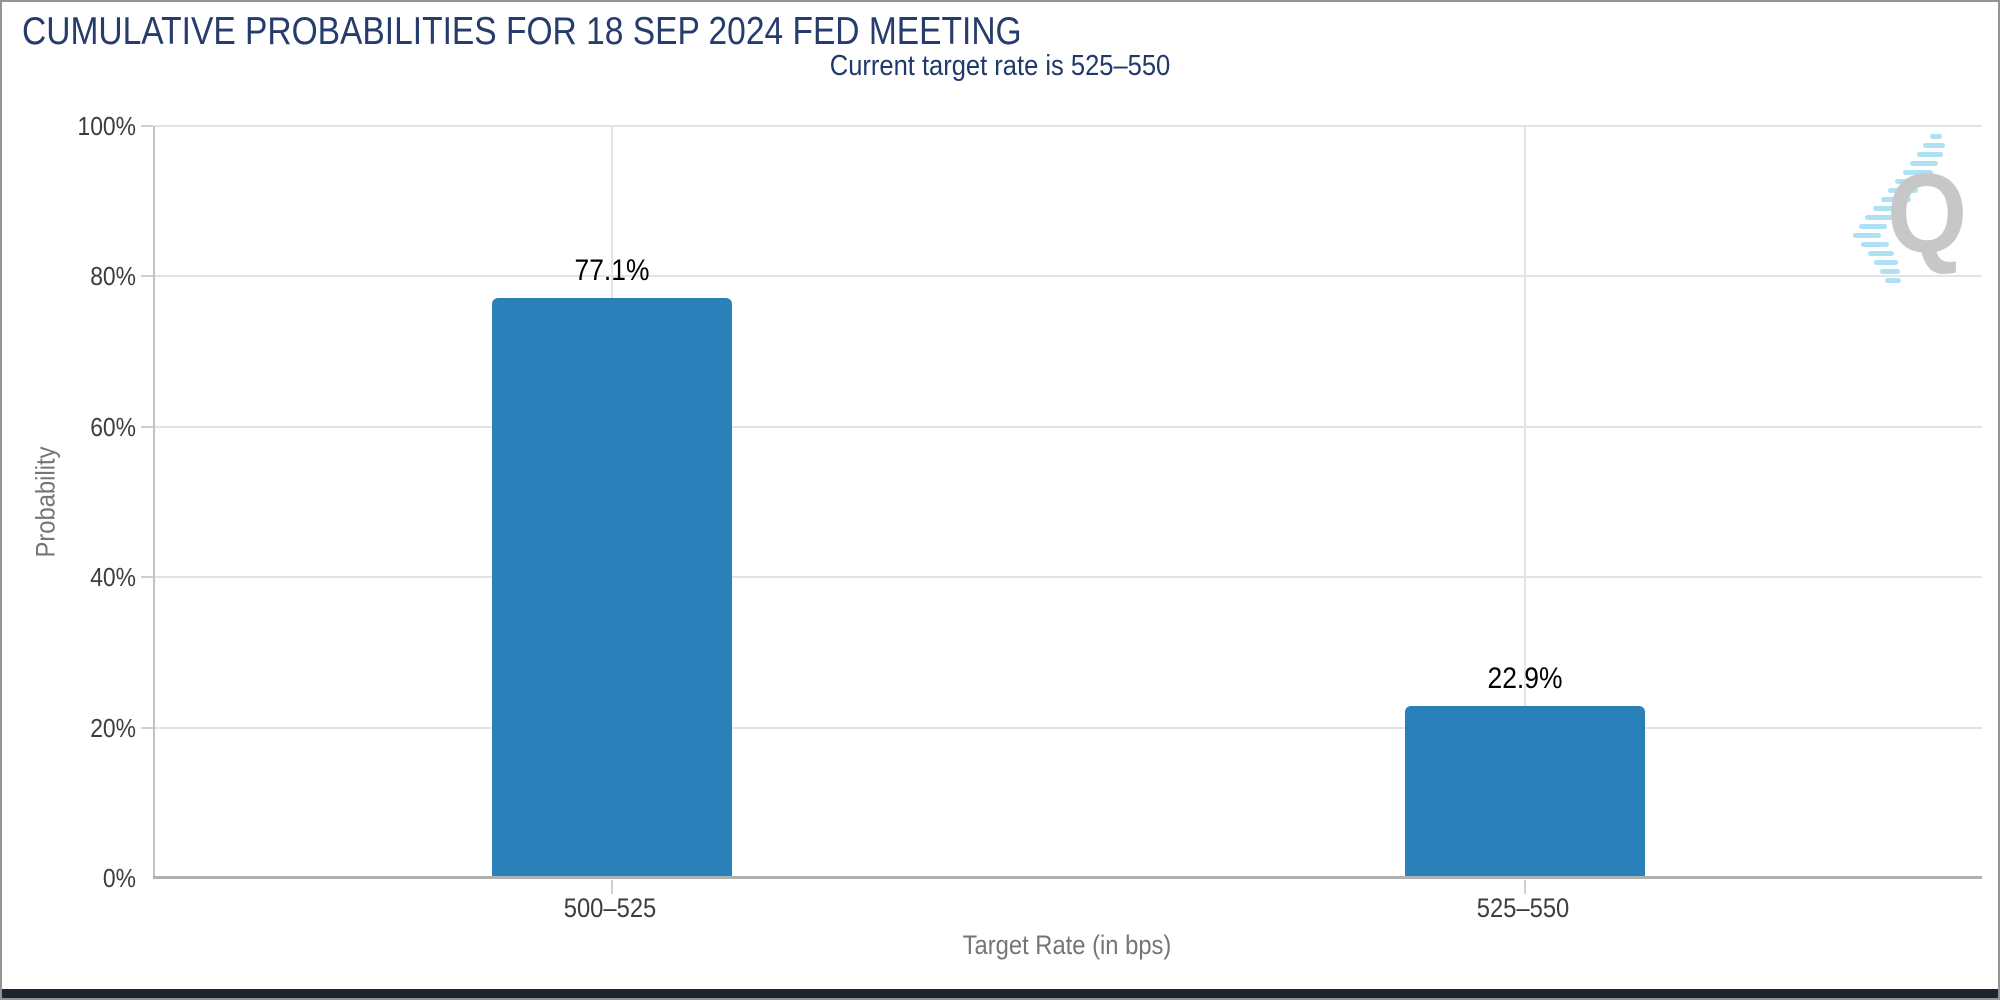 The width and height of the screenshot is (2000, 1000). Describe the element at coordinates (1067, 877) in the screenshot. I see `x-axis-line` at that location.